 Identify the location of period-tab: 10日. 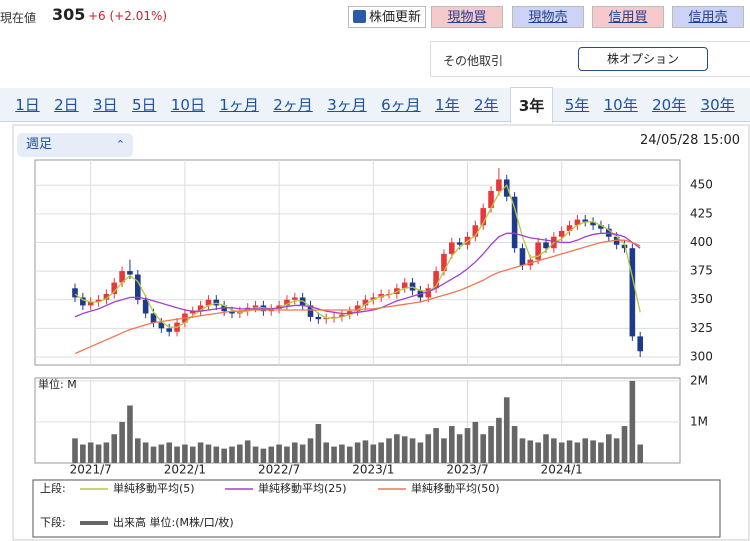
(187, 105).